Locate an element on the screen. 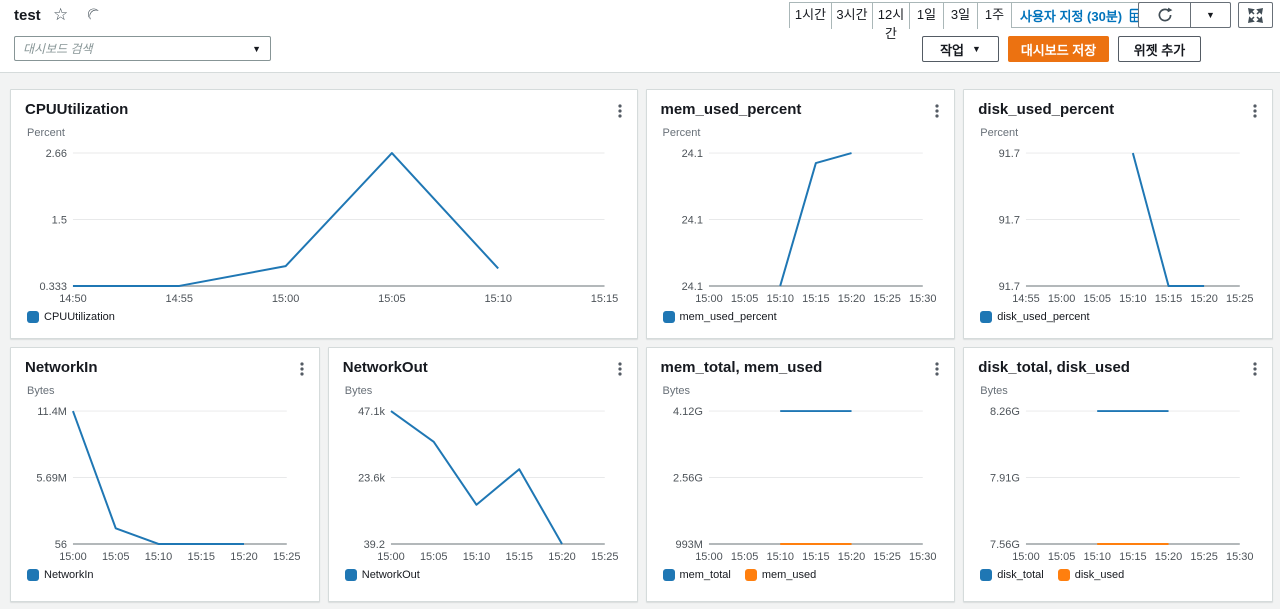 This screenshot has height=609, width=1280. actions-button: 작업 ▼ is located at coordinates (960, 49).